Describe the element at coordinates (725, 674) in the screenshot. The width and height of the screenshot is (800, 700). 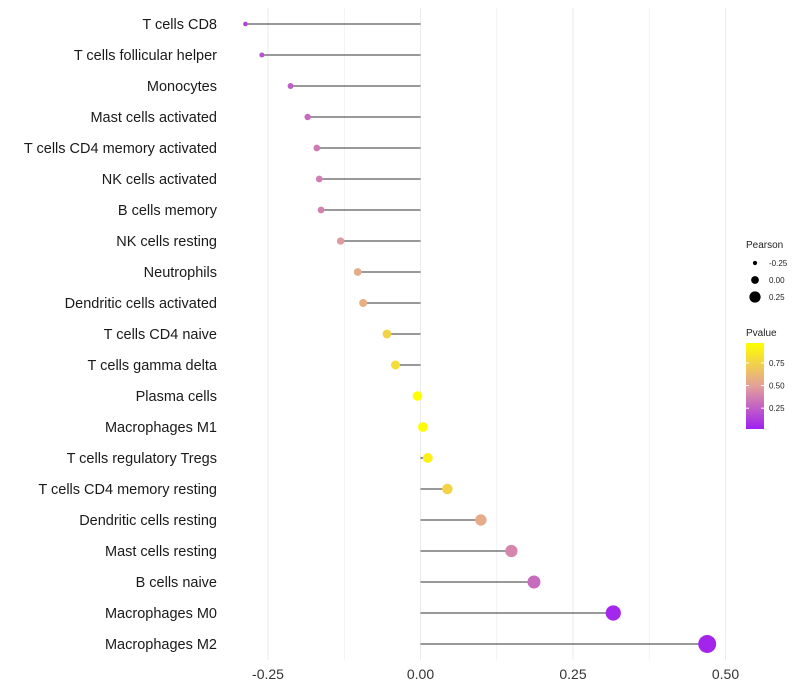
I see `x-tick-label: 0.50` at that location.